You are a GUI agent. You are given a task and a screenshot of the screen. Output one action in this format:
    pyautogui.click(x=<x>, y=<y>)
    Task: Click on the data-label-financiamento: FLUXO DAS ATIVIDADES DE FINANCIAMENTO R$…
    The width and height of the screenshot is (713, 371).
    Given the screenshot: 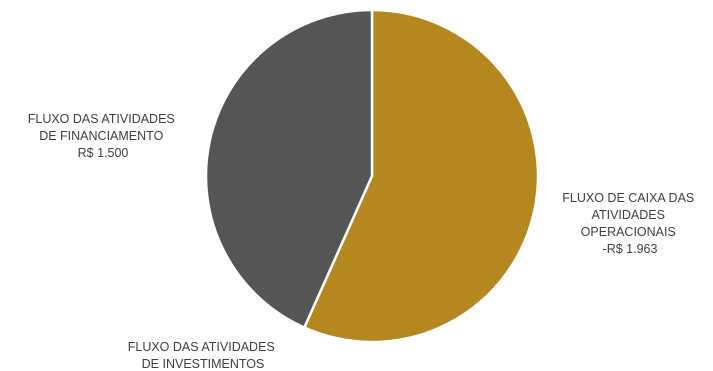 What is the action you would take?
    pyautogui.click(x=103, y=136)
    